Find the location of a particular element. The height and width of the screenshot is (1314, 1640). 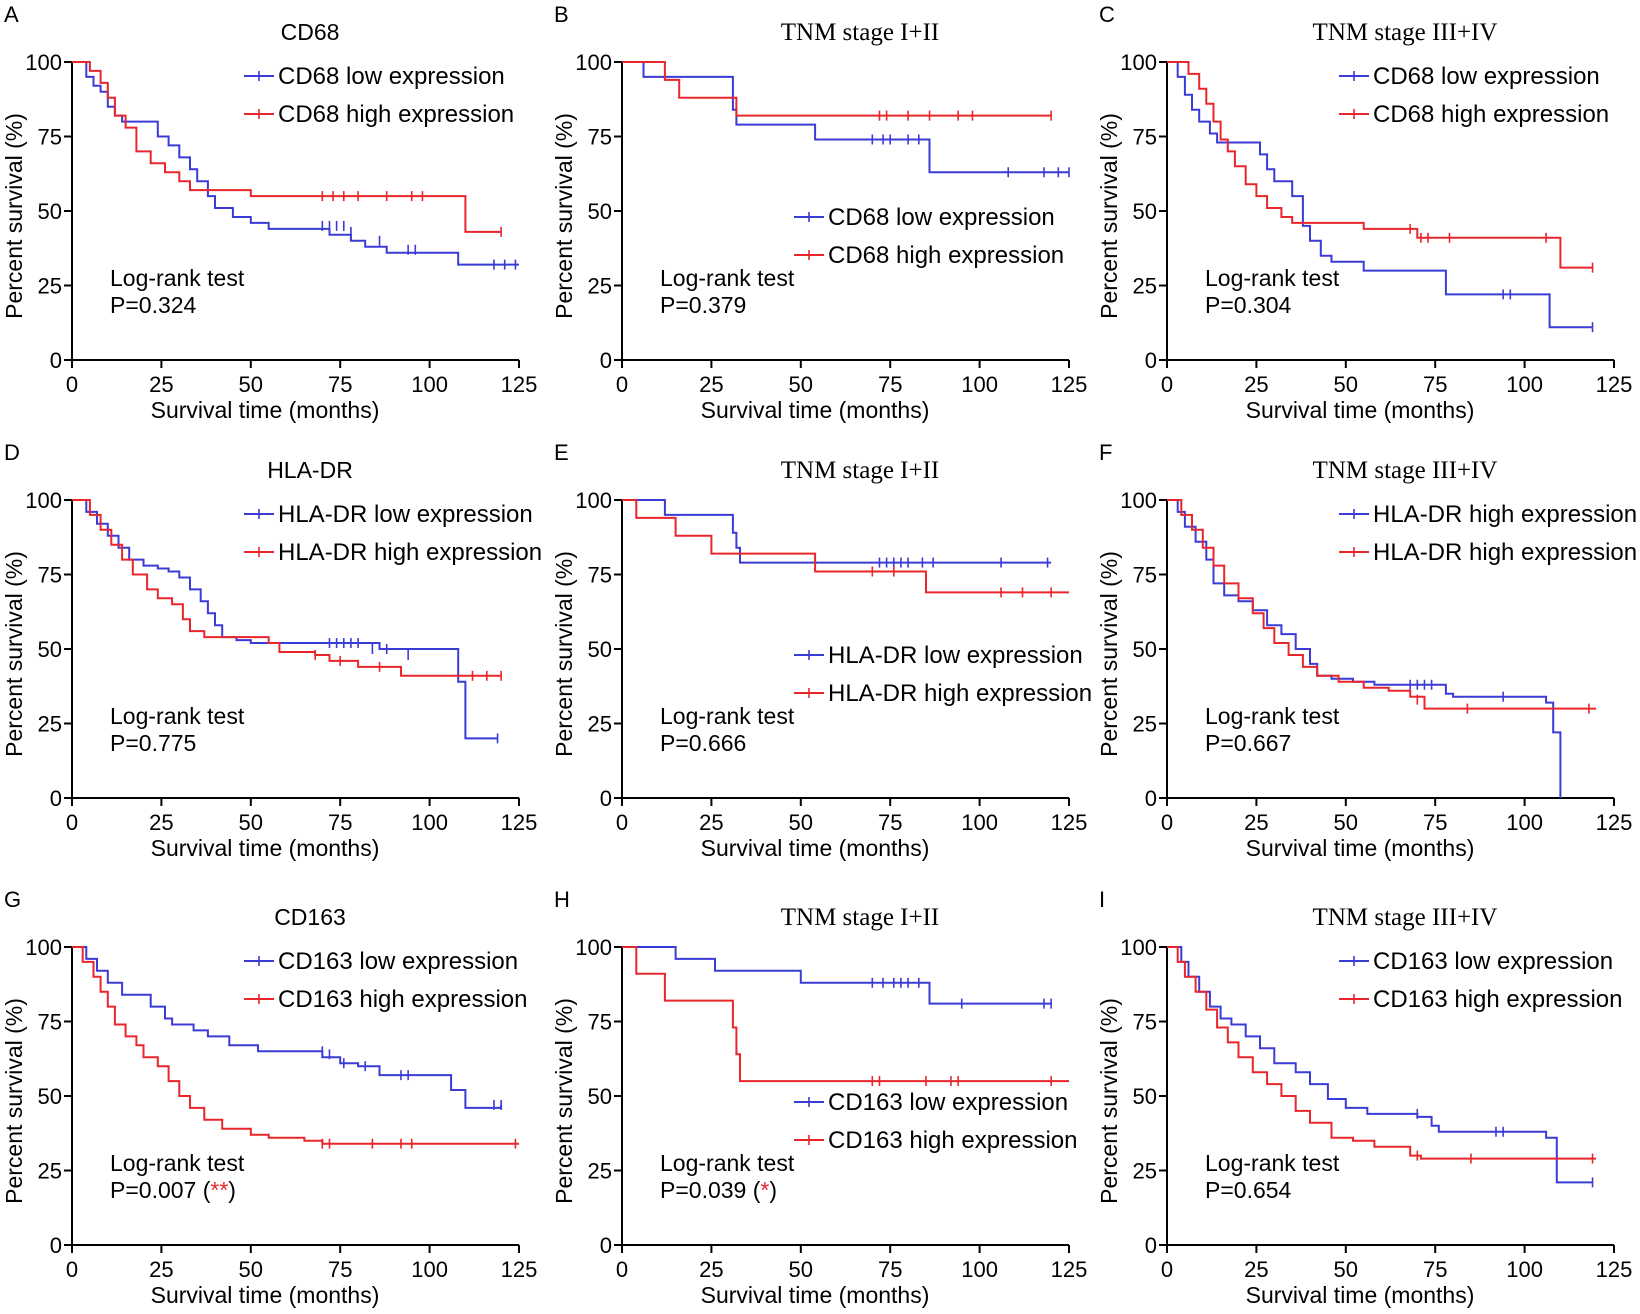

panel-letter: B is located at coordinates (561, 14).